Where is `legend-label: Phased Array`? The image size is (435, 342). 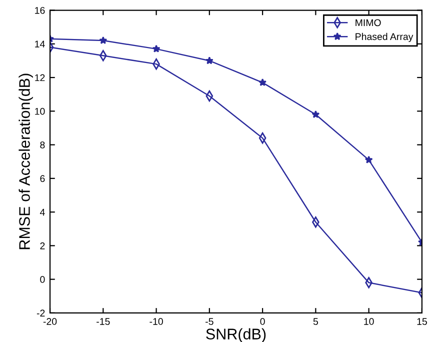 legend-label: Phased Array is located at coordinates (385, 37).